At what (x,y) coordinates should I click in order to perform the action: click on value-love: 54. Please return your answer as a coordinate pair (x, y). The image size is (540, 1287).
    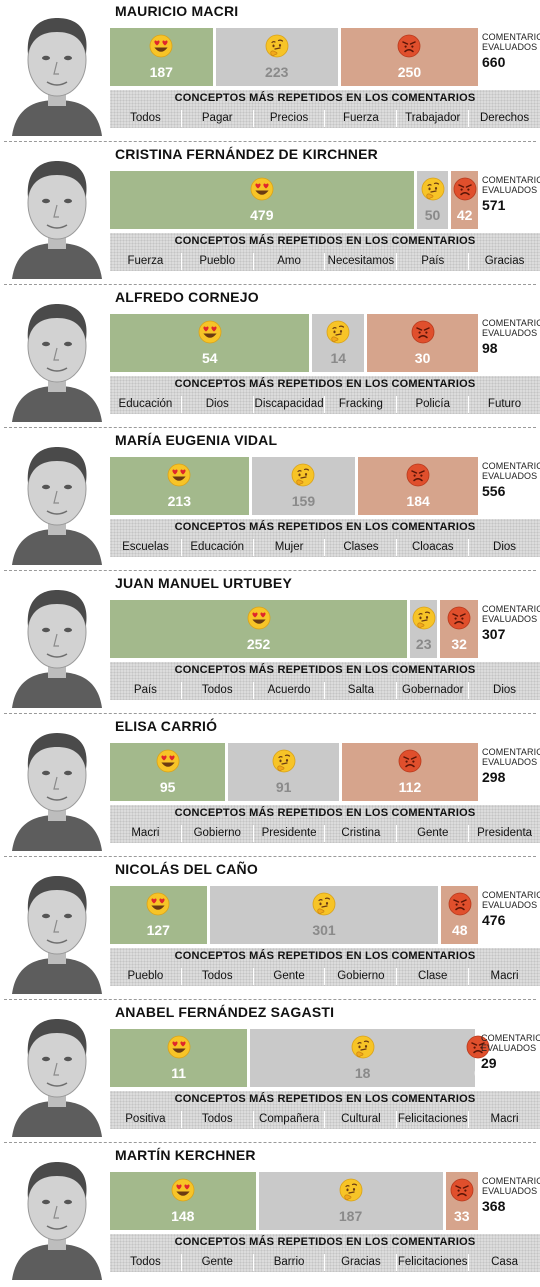
    Looking at the image, I should click on (209, 358).